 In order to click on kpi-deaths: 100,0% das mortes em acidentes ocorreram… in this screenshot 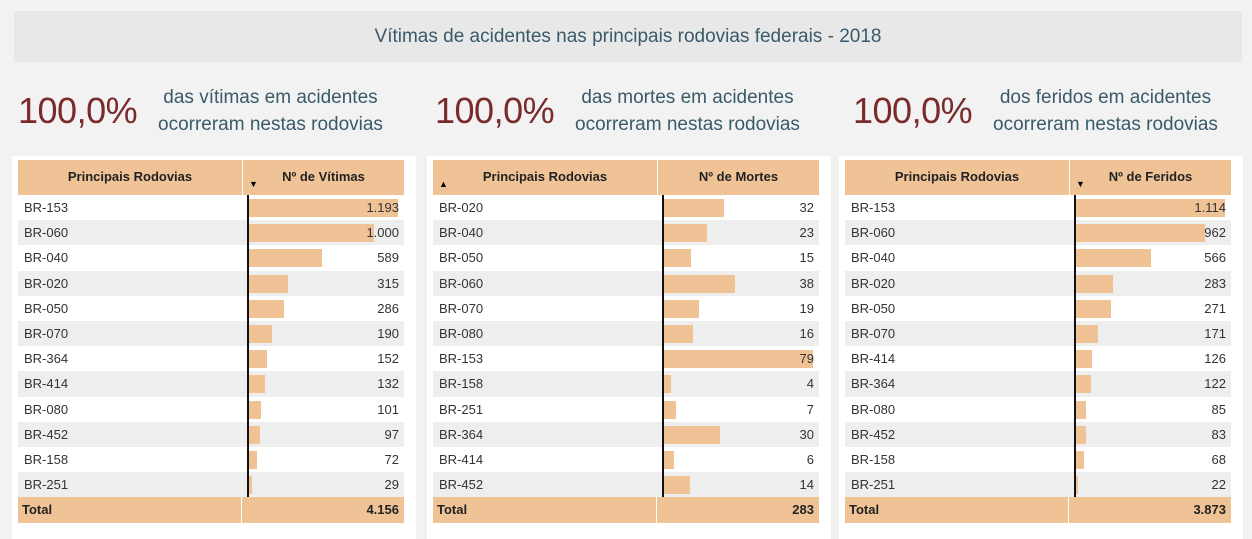, I will do `click(617, 111)`.